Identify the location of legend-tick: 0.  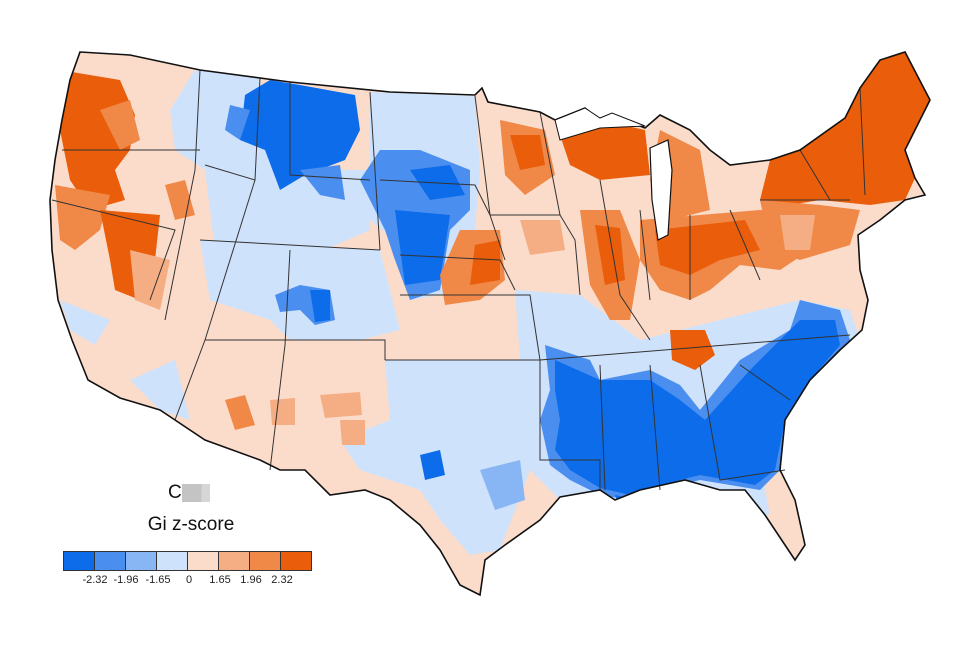
(189, 580).